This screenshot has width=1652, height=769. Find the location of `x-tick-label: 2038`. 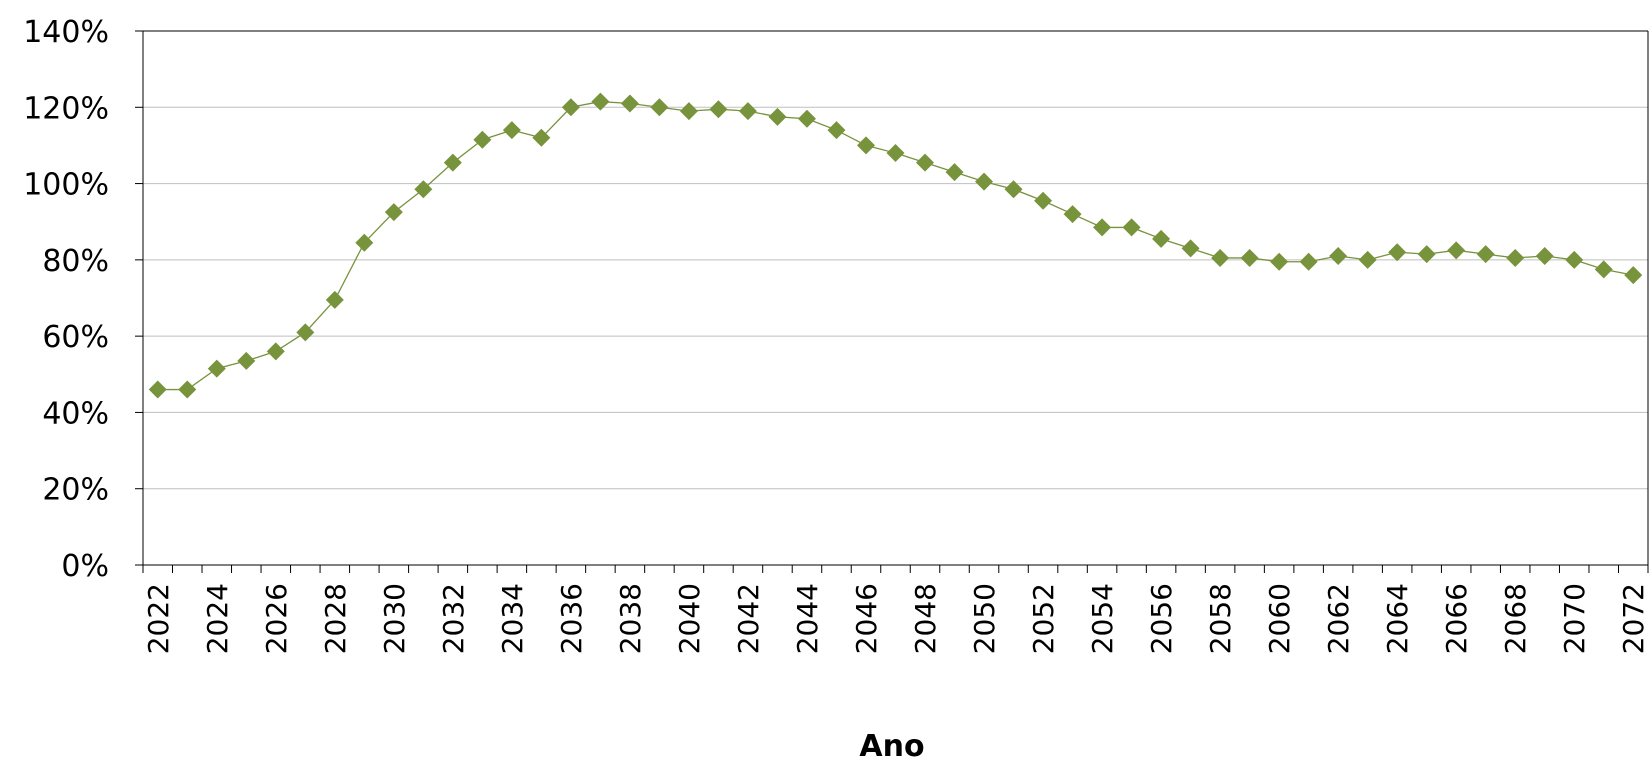

x-tick-label: 2038 is located at coordinates (630, 618).